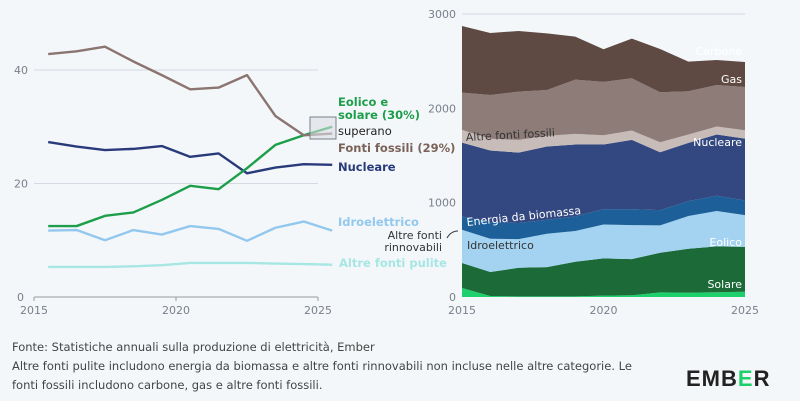 Image resolution: width=800 pixels, height=401 pixels. What do you see at coordinates (190, 265) in the screenshot?
I see `line-altre-fonti-pulite` at bounding box center [190, 265].